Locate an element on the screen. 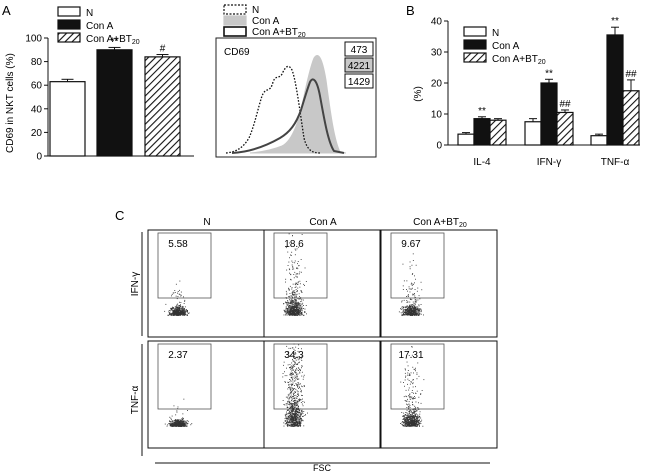  flow-gate is located at coordinates (417, 376).